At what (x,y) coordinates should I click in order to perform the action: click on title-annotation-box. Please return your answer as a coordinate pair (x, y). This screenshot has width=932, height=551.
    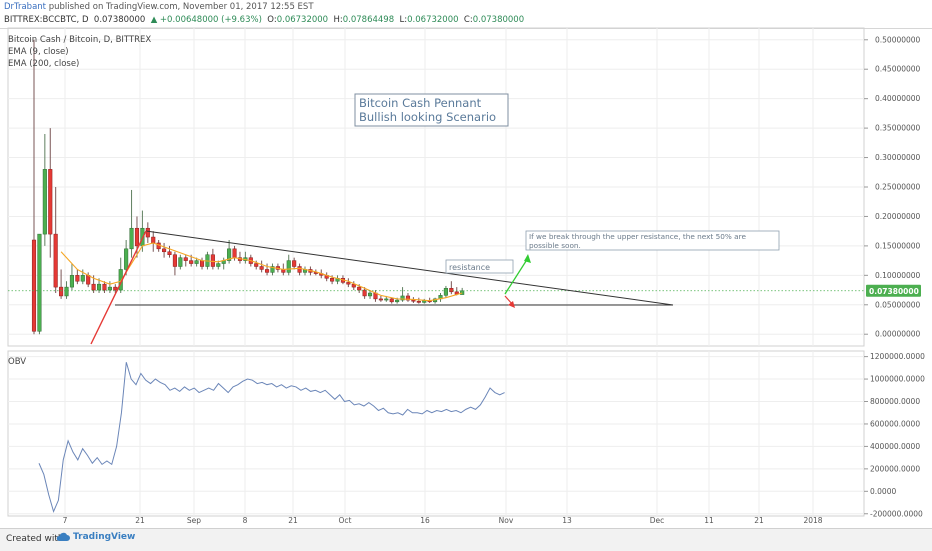
    Looking at the image, I should click on (431, 110).